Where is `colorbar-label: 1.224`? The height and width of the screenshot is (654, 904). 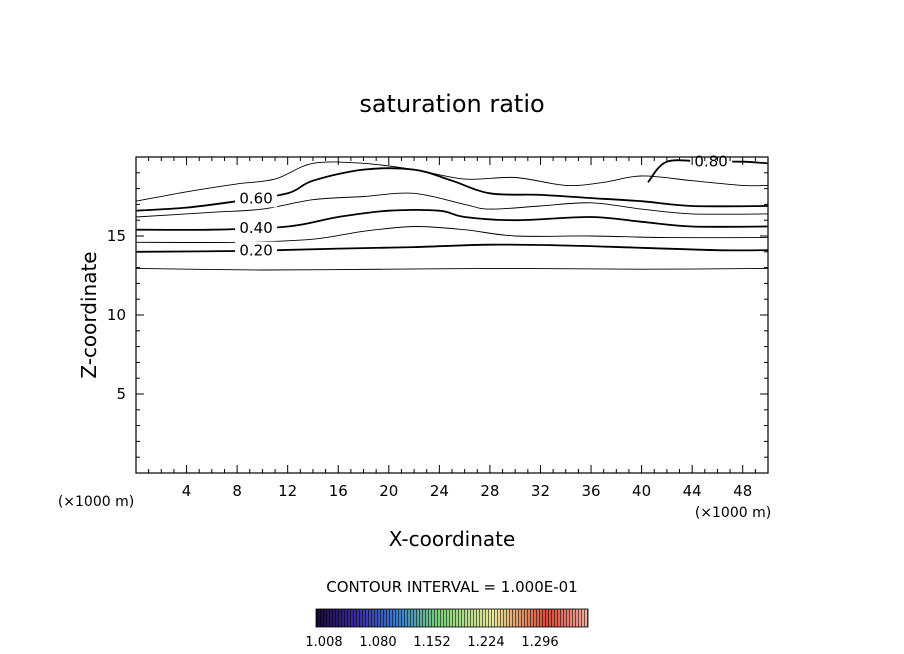
colorbar-label: 1.224 is located at coordinates (485, 642).